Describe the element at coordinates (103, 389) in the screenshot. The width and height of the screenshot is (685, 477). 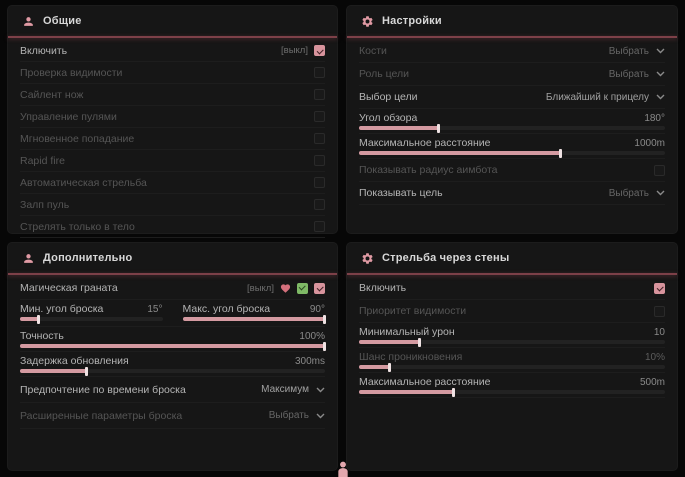
I see `row-label: Предпочтение по времени броска` at that location.